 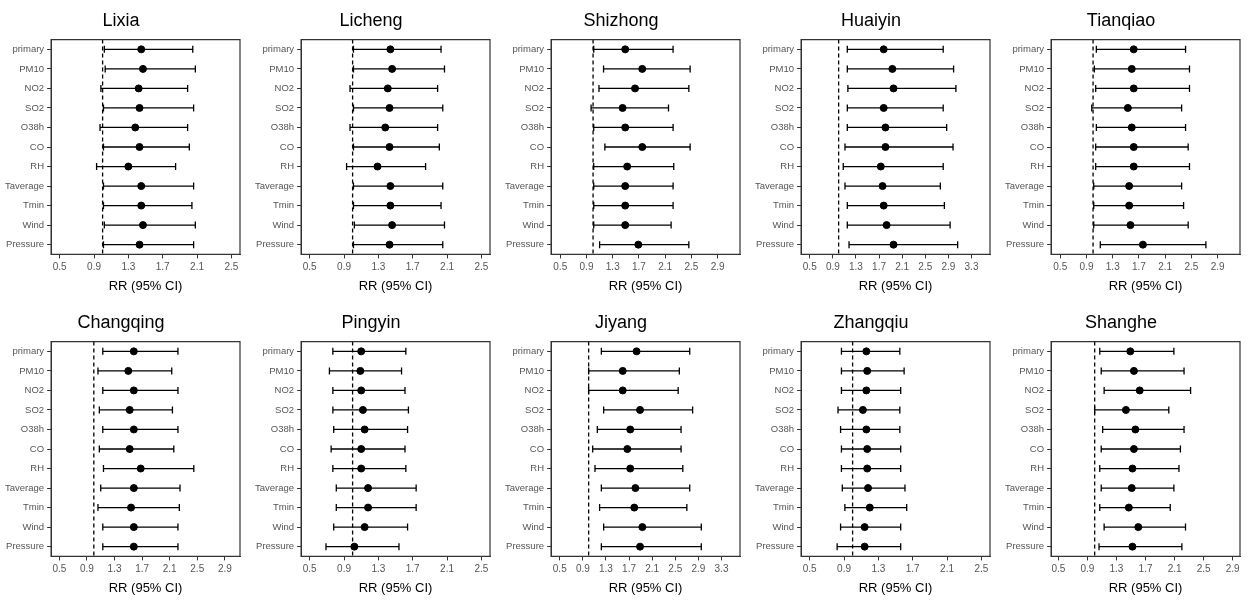 I want to click on y-tick-label: CO, so click(x=537, y=146).